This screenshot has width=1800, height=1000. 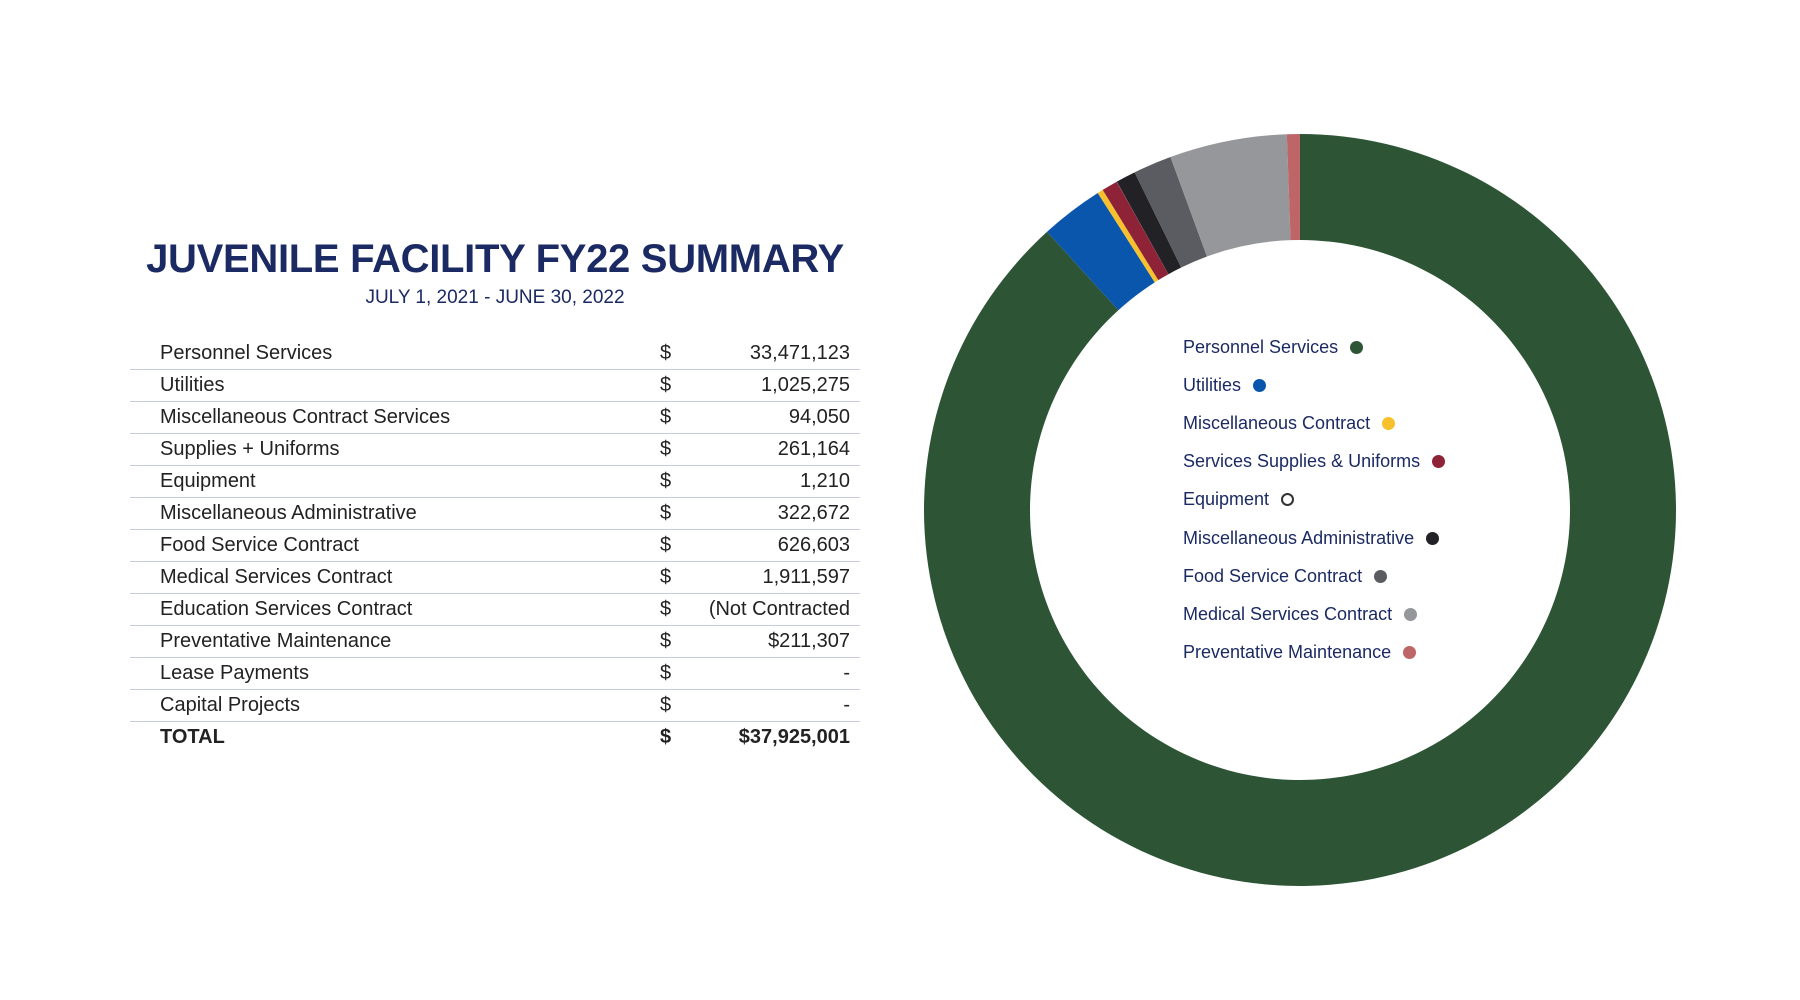 I want to click on legend-item: Personnel Services, so click(x=1314, y=347).